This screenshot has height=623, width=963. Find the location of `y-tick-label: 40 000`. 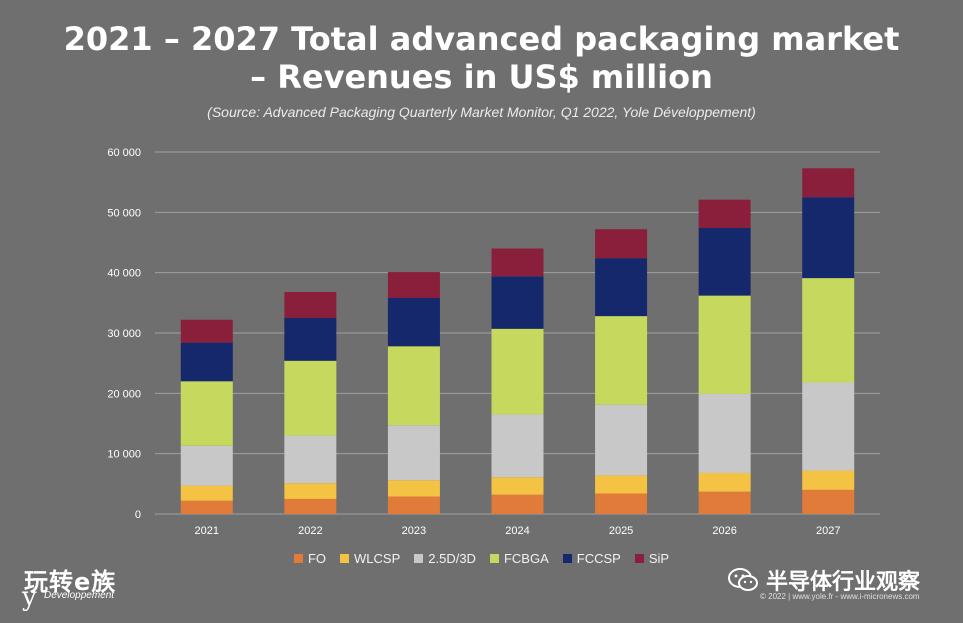

y-tick-label: 40 000 is located at coordinates (124, 274).